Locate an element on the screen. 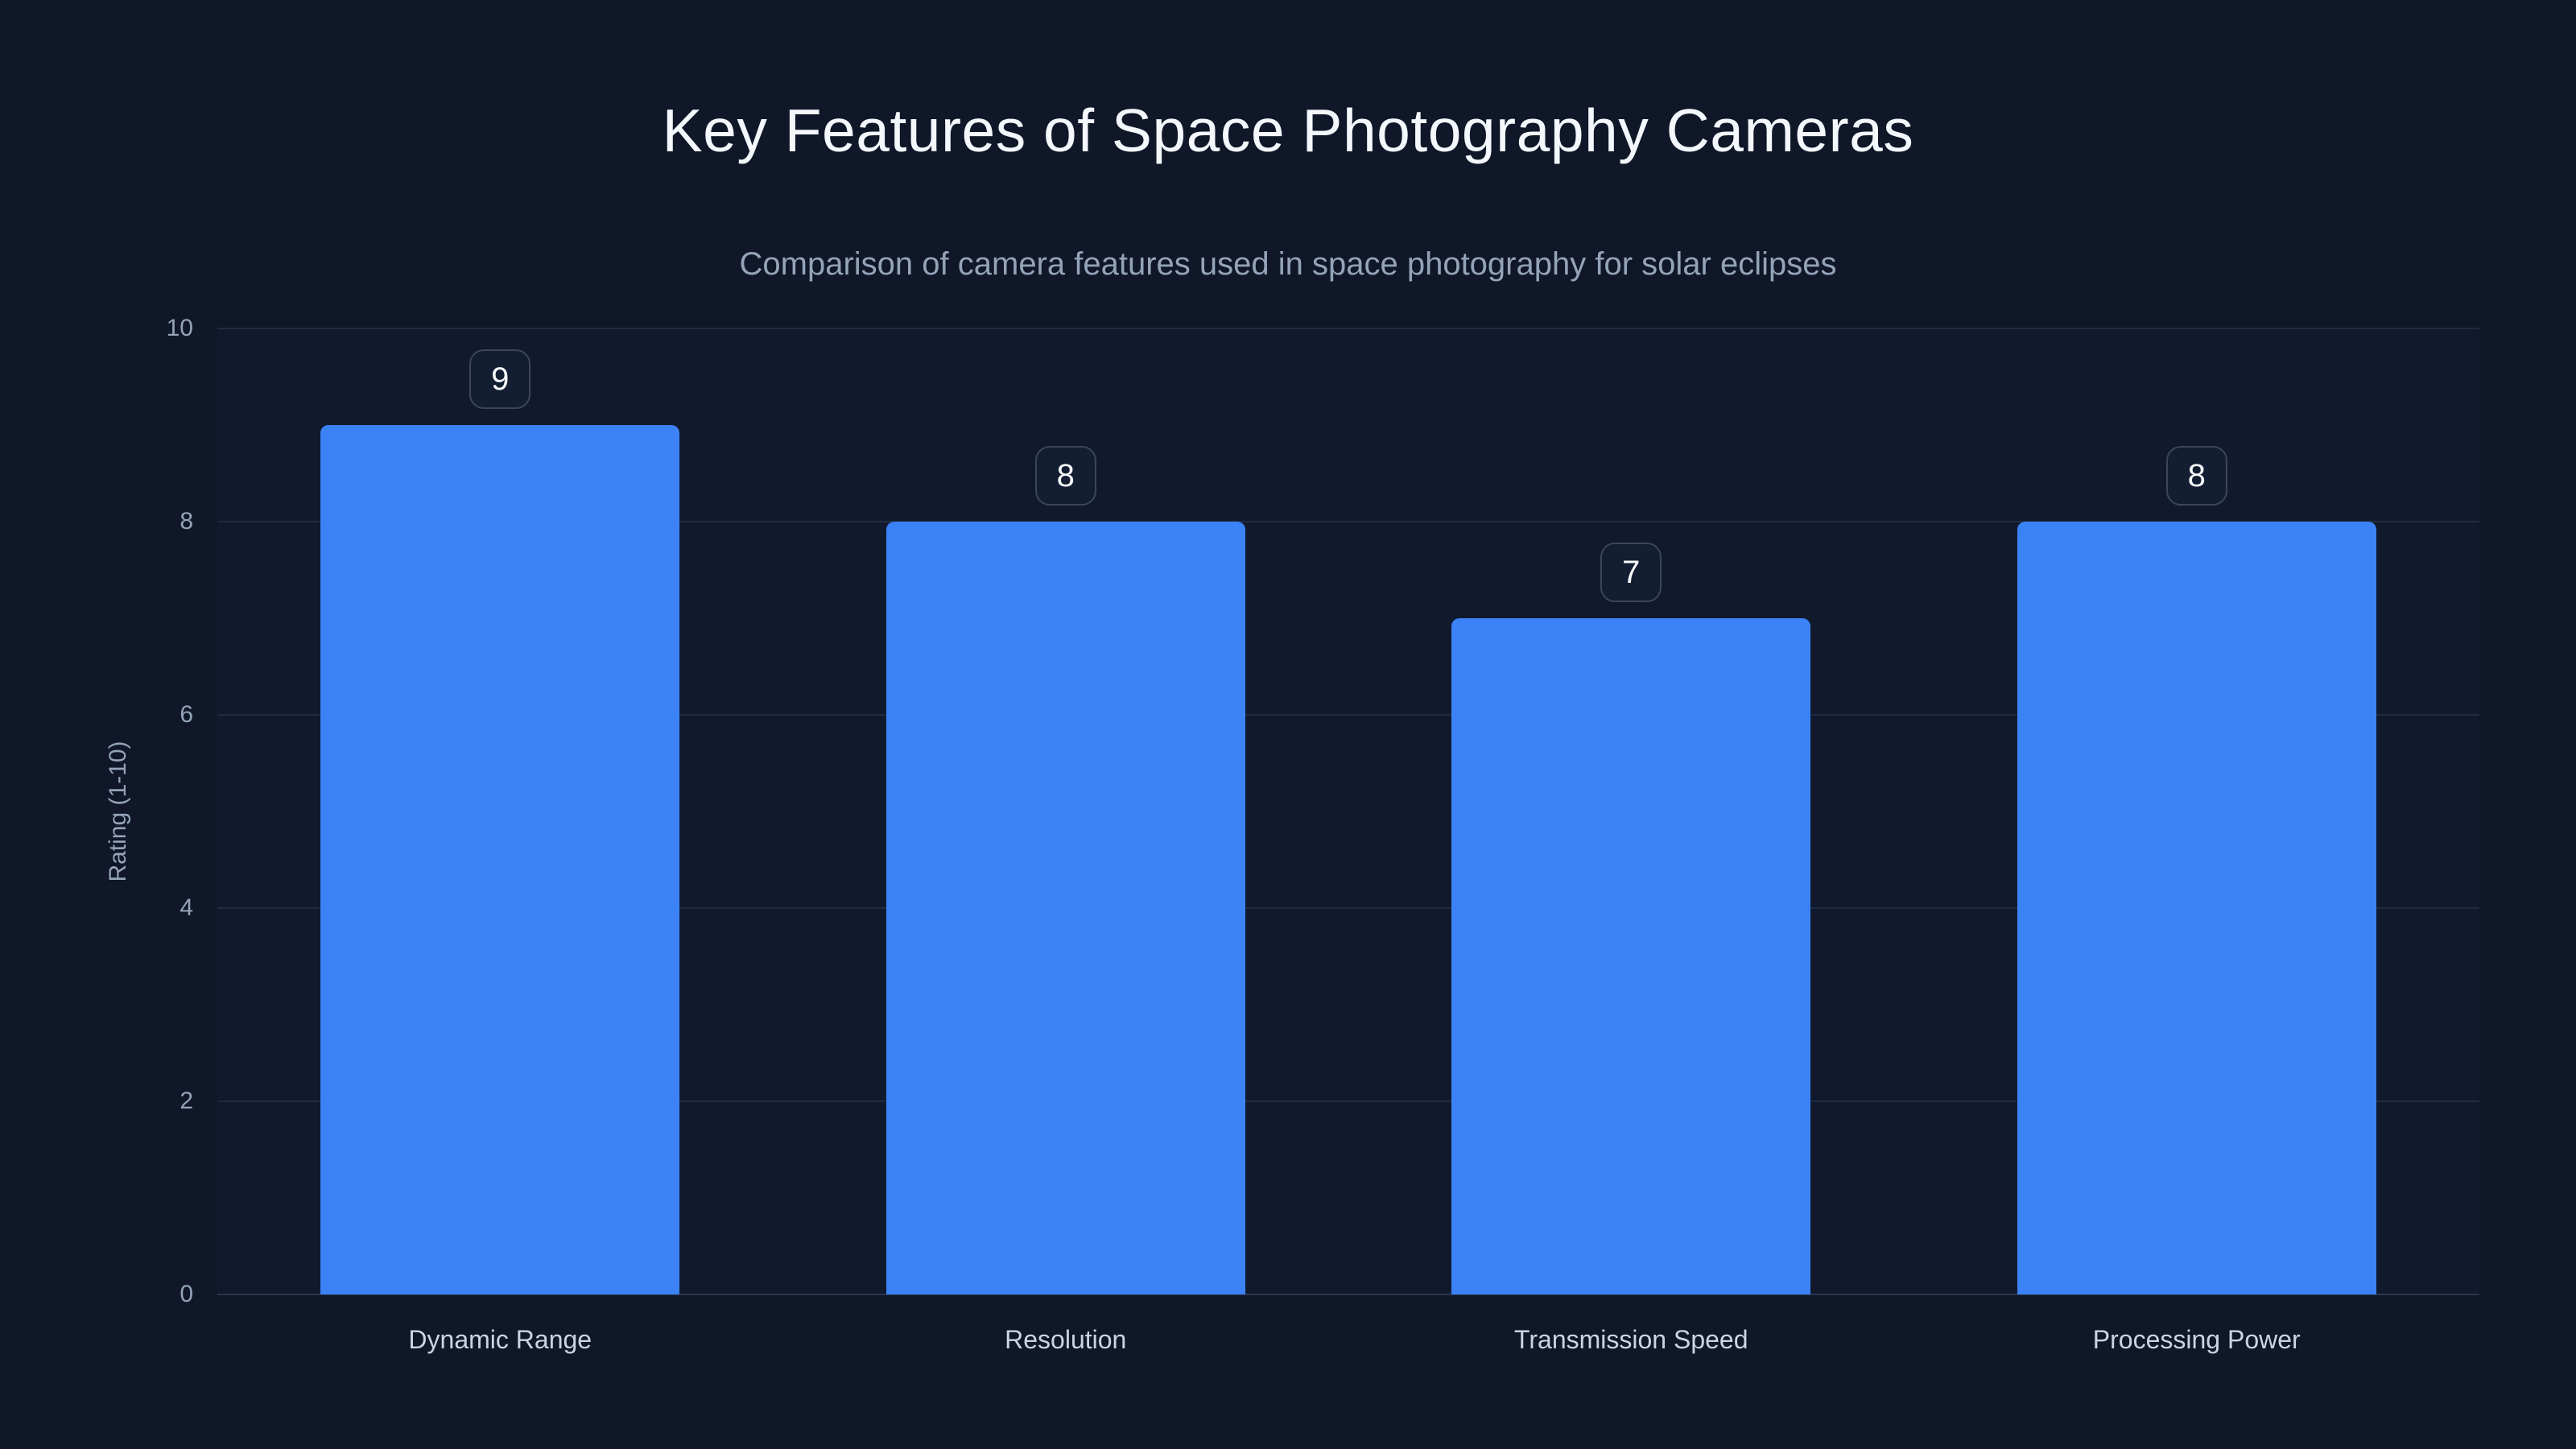 The height and width of the screenshot is (1449, 2576). value-badge-resolution: 8 is located at coordinates (1065, 476).